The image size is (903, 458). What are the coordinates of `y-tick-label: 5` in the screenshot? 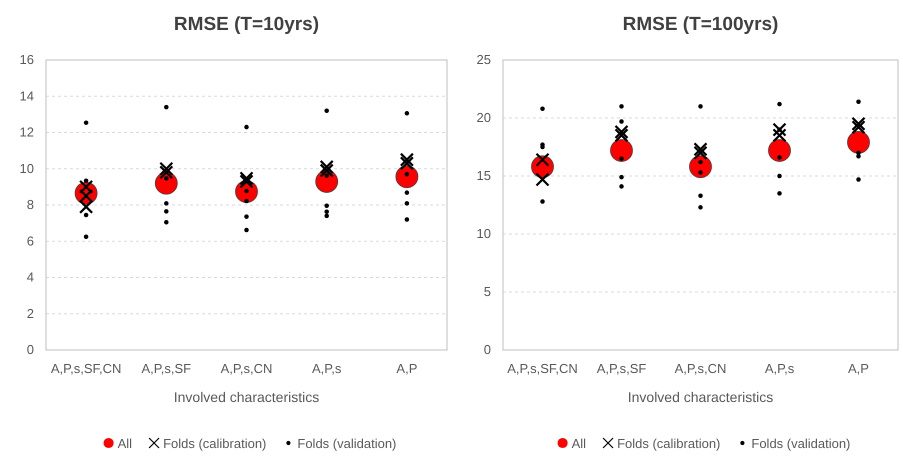 It's located at (487, 292).